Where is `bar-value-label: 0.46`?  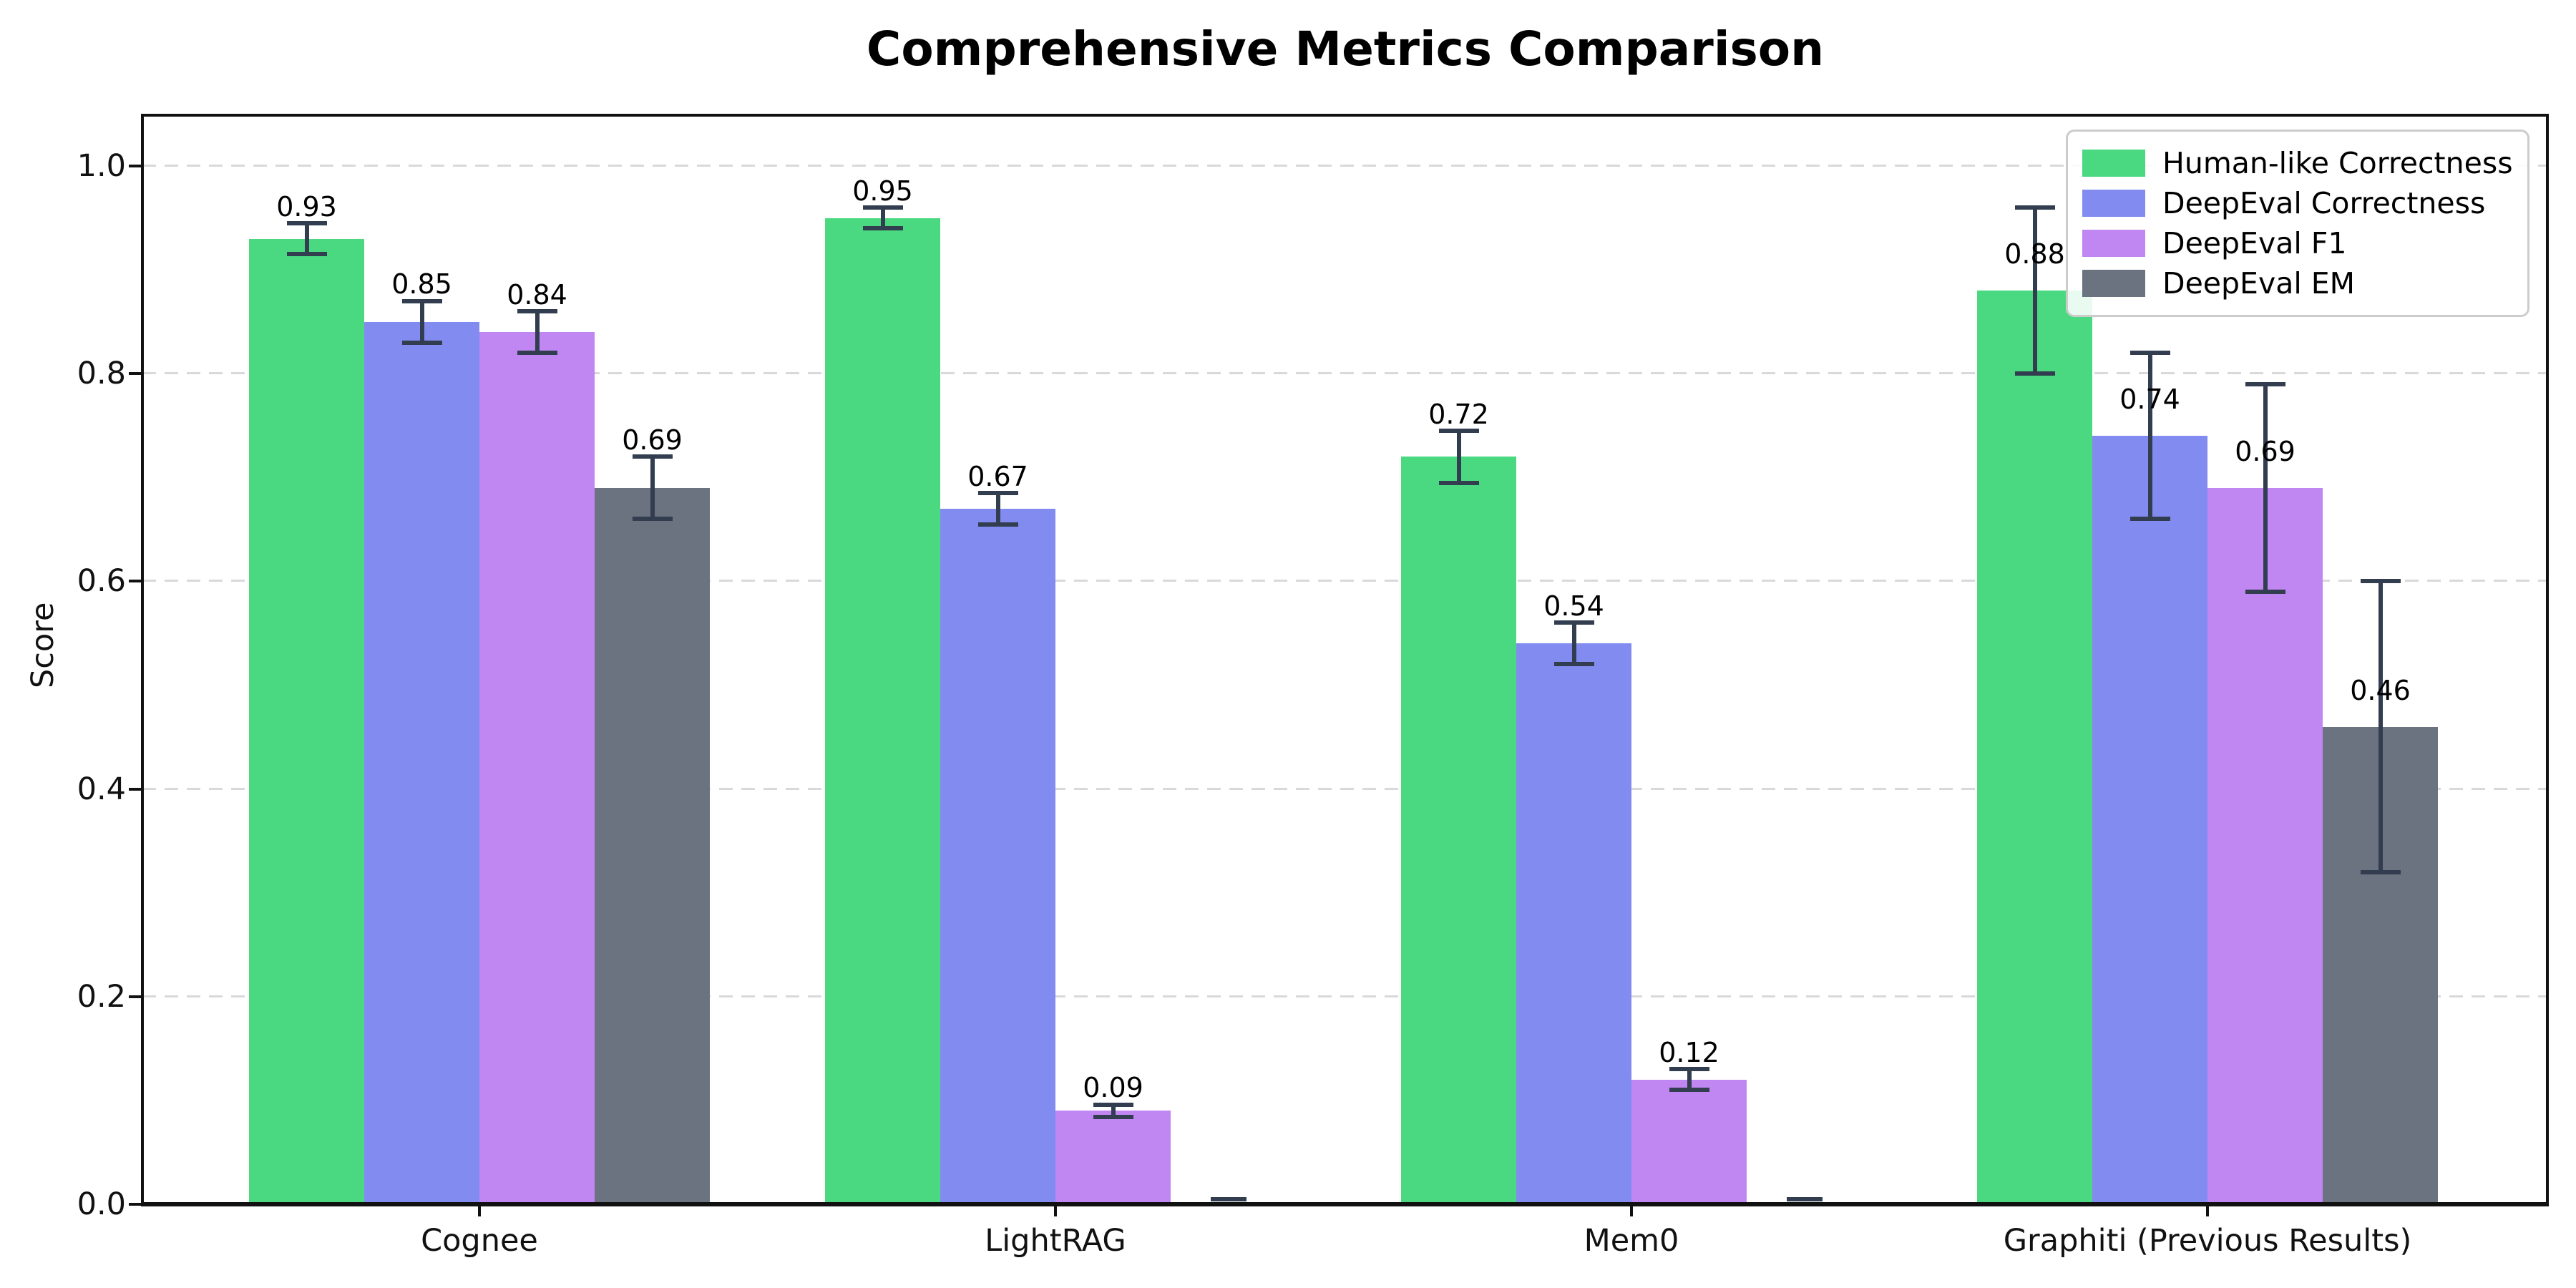 bar-value-label: 0.46 is located at coordinates (2380, 690).